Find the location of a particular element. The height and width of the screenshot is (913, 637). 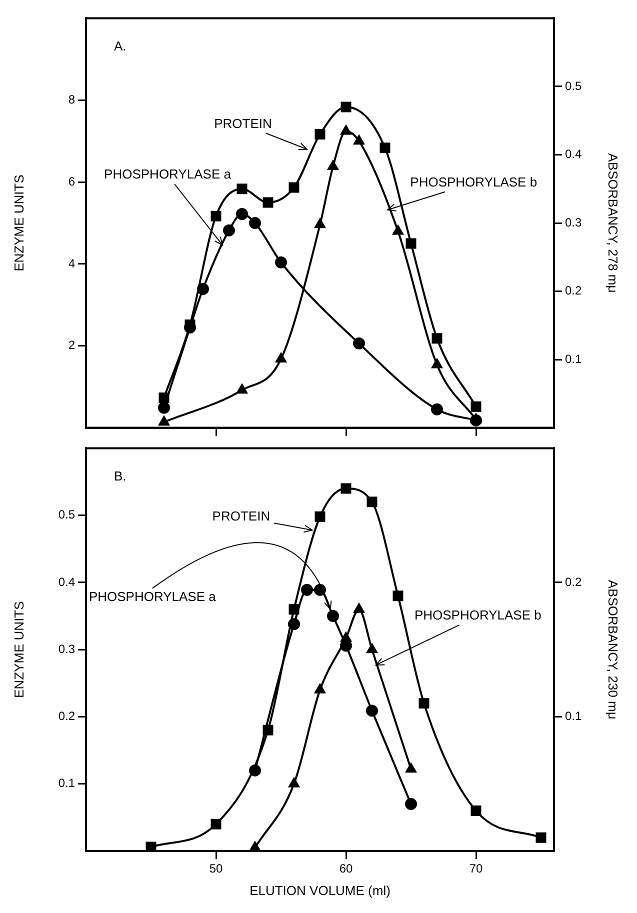

y-tick-label: 0.1 is located at coordinates (67, 783).